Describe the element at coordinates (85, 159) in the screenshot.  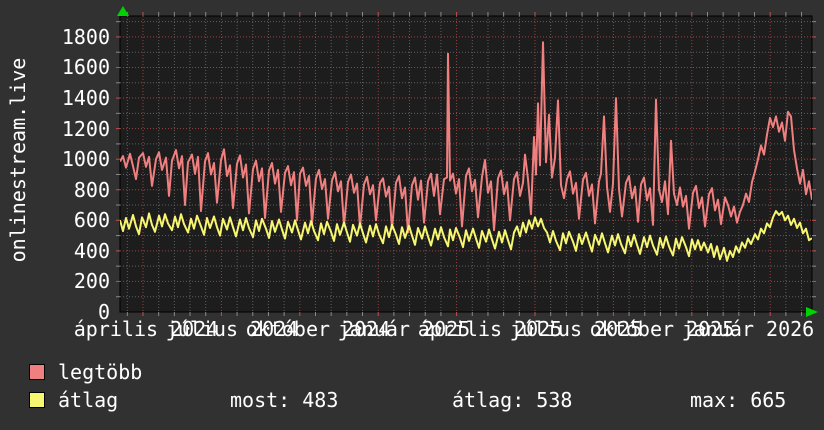
I see `y-axis-tick-label: 1000` at that location.